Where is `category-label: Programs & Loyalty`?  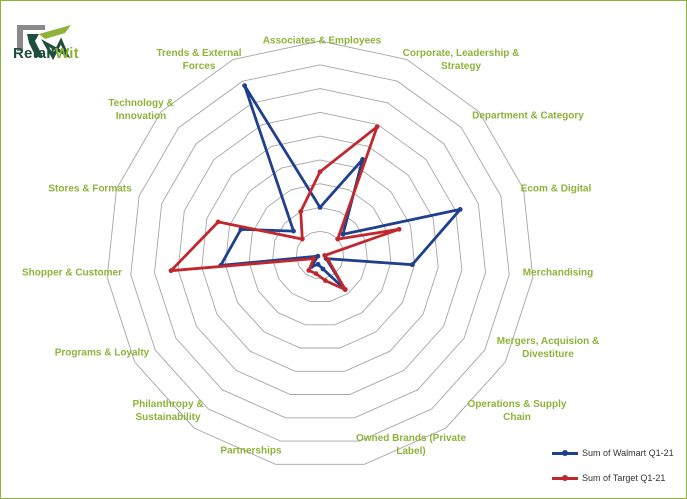
category-label: Programs & Loyalty is located at coordinates (102, 353).